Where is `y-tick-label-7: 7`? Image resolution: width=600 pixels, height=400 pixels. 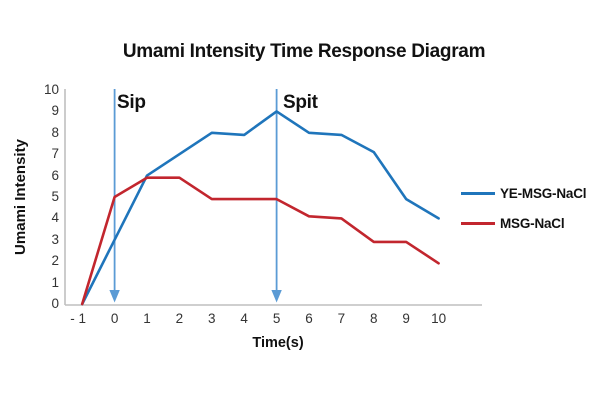 y-tick-label-7: 7 is located at coordinates (55, 154).